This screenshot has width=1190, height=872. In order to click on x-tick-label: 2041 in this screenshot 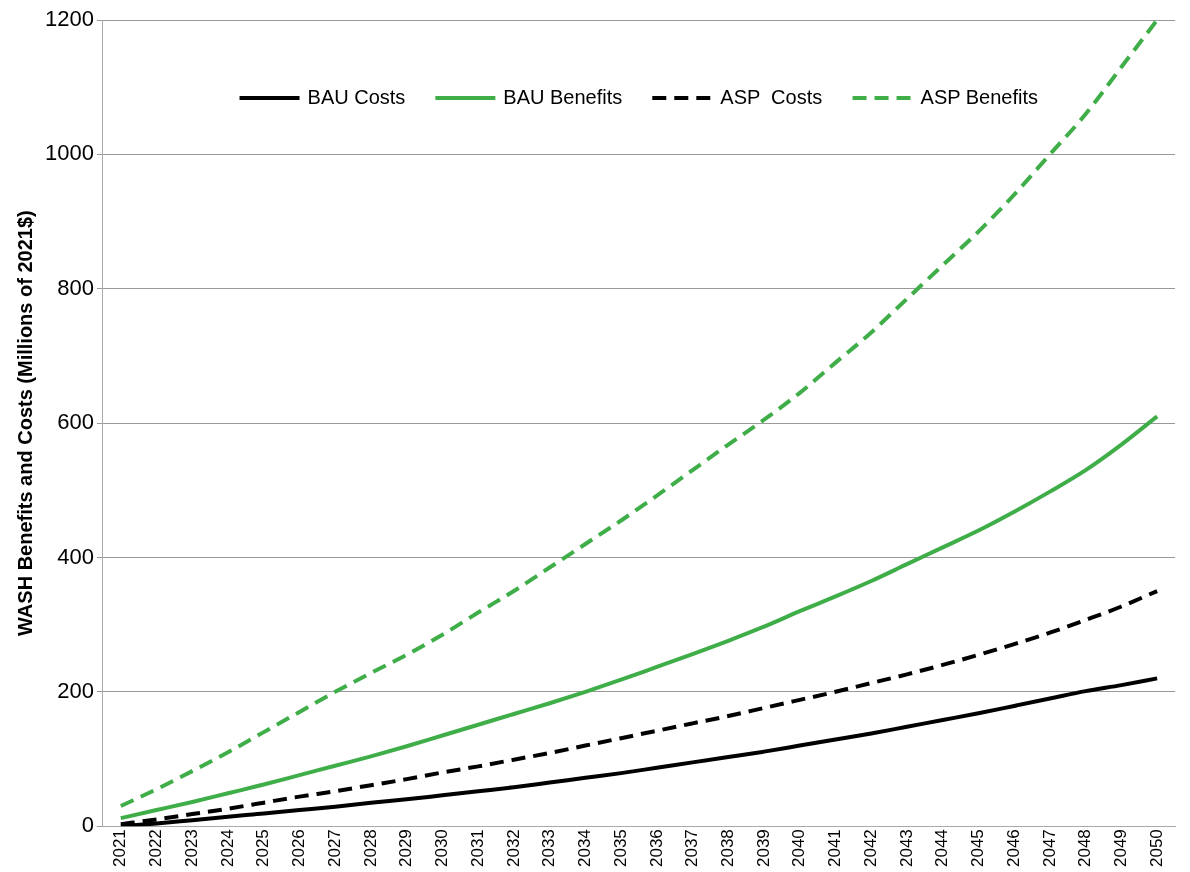, I will do `click(835, 848)`.